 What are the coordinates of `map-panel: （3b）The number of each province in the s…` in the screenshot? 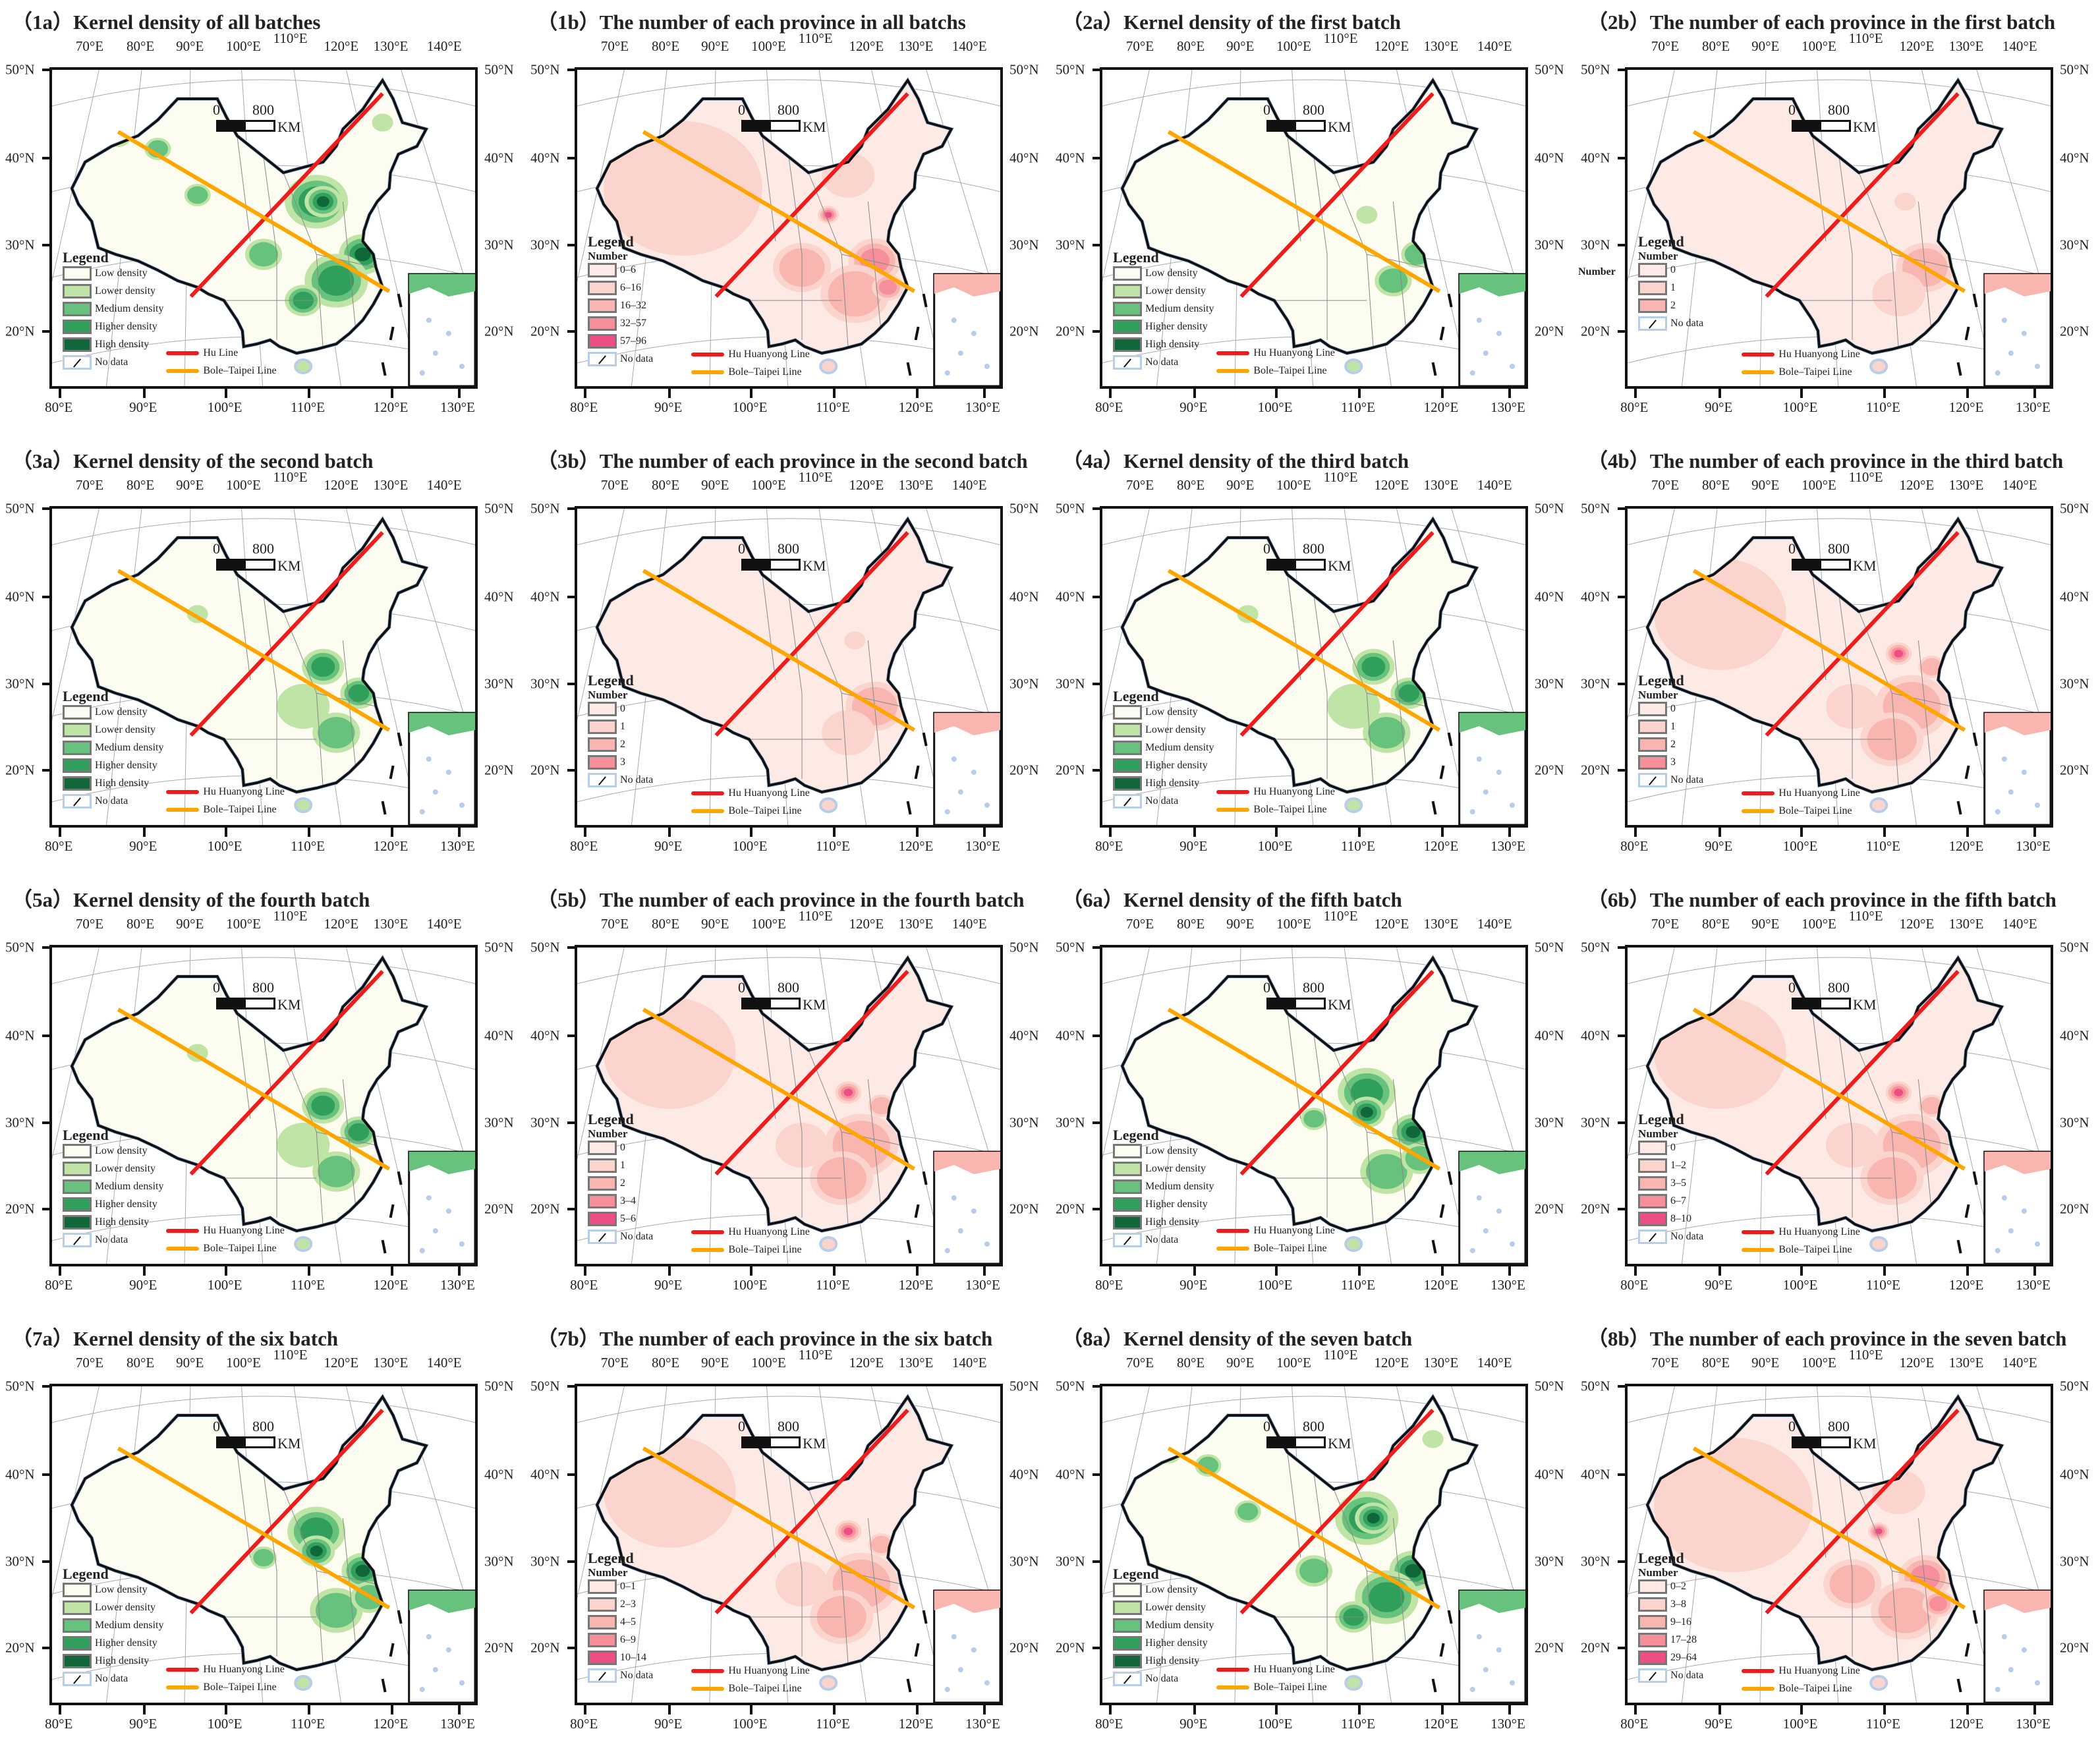 It's located at (787, 658).